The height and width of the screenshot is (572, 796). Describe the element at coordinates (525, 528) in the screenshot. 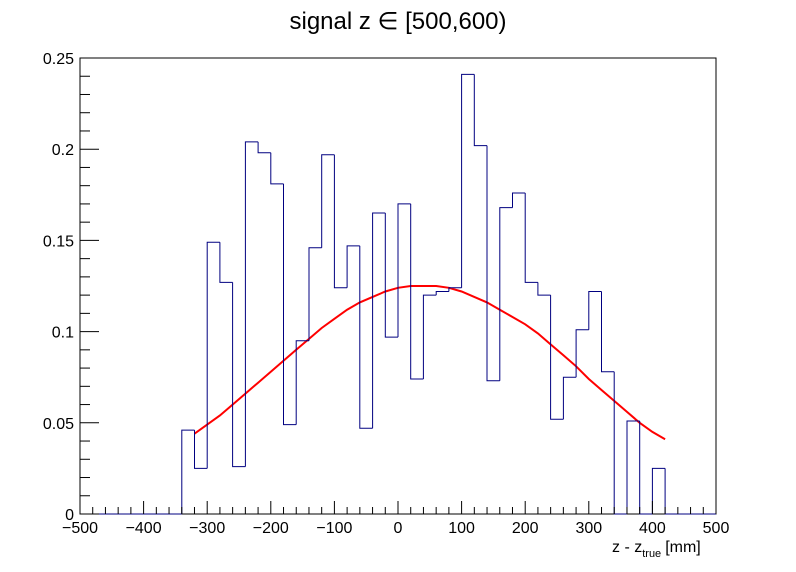

I see `x-tick-label: 200` at that location.